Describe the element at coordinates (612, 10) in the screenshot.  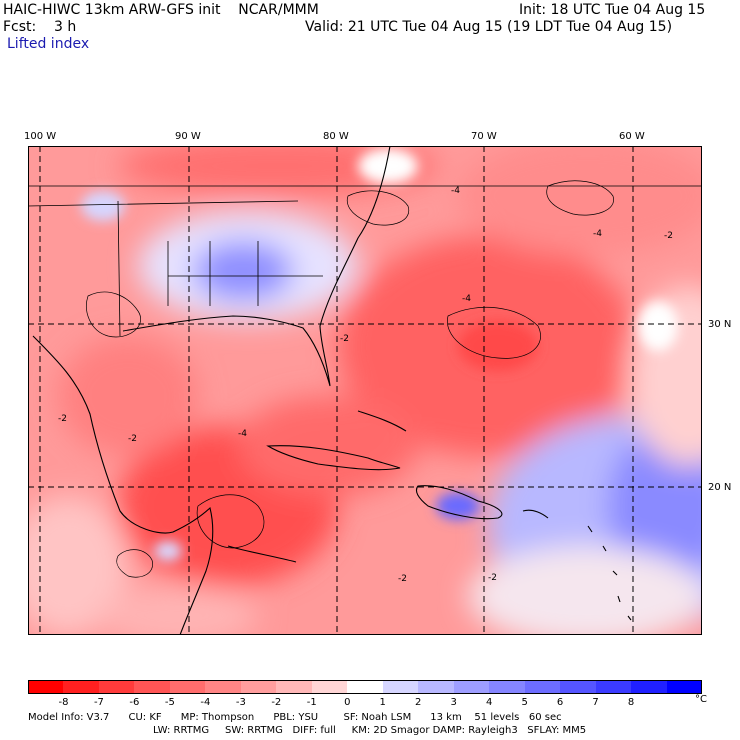
I see `init-time: Init: 18 UTC Tue 04 Aug 15` at that location.